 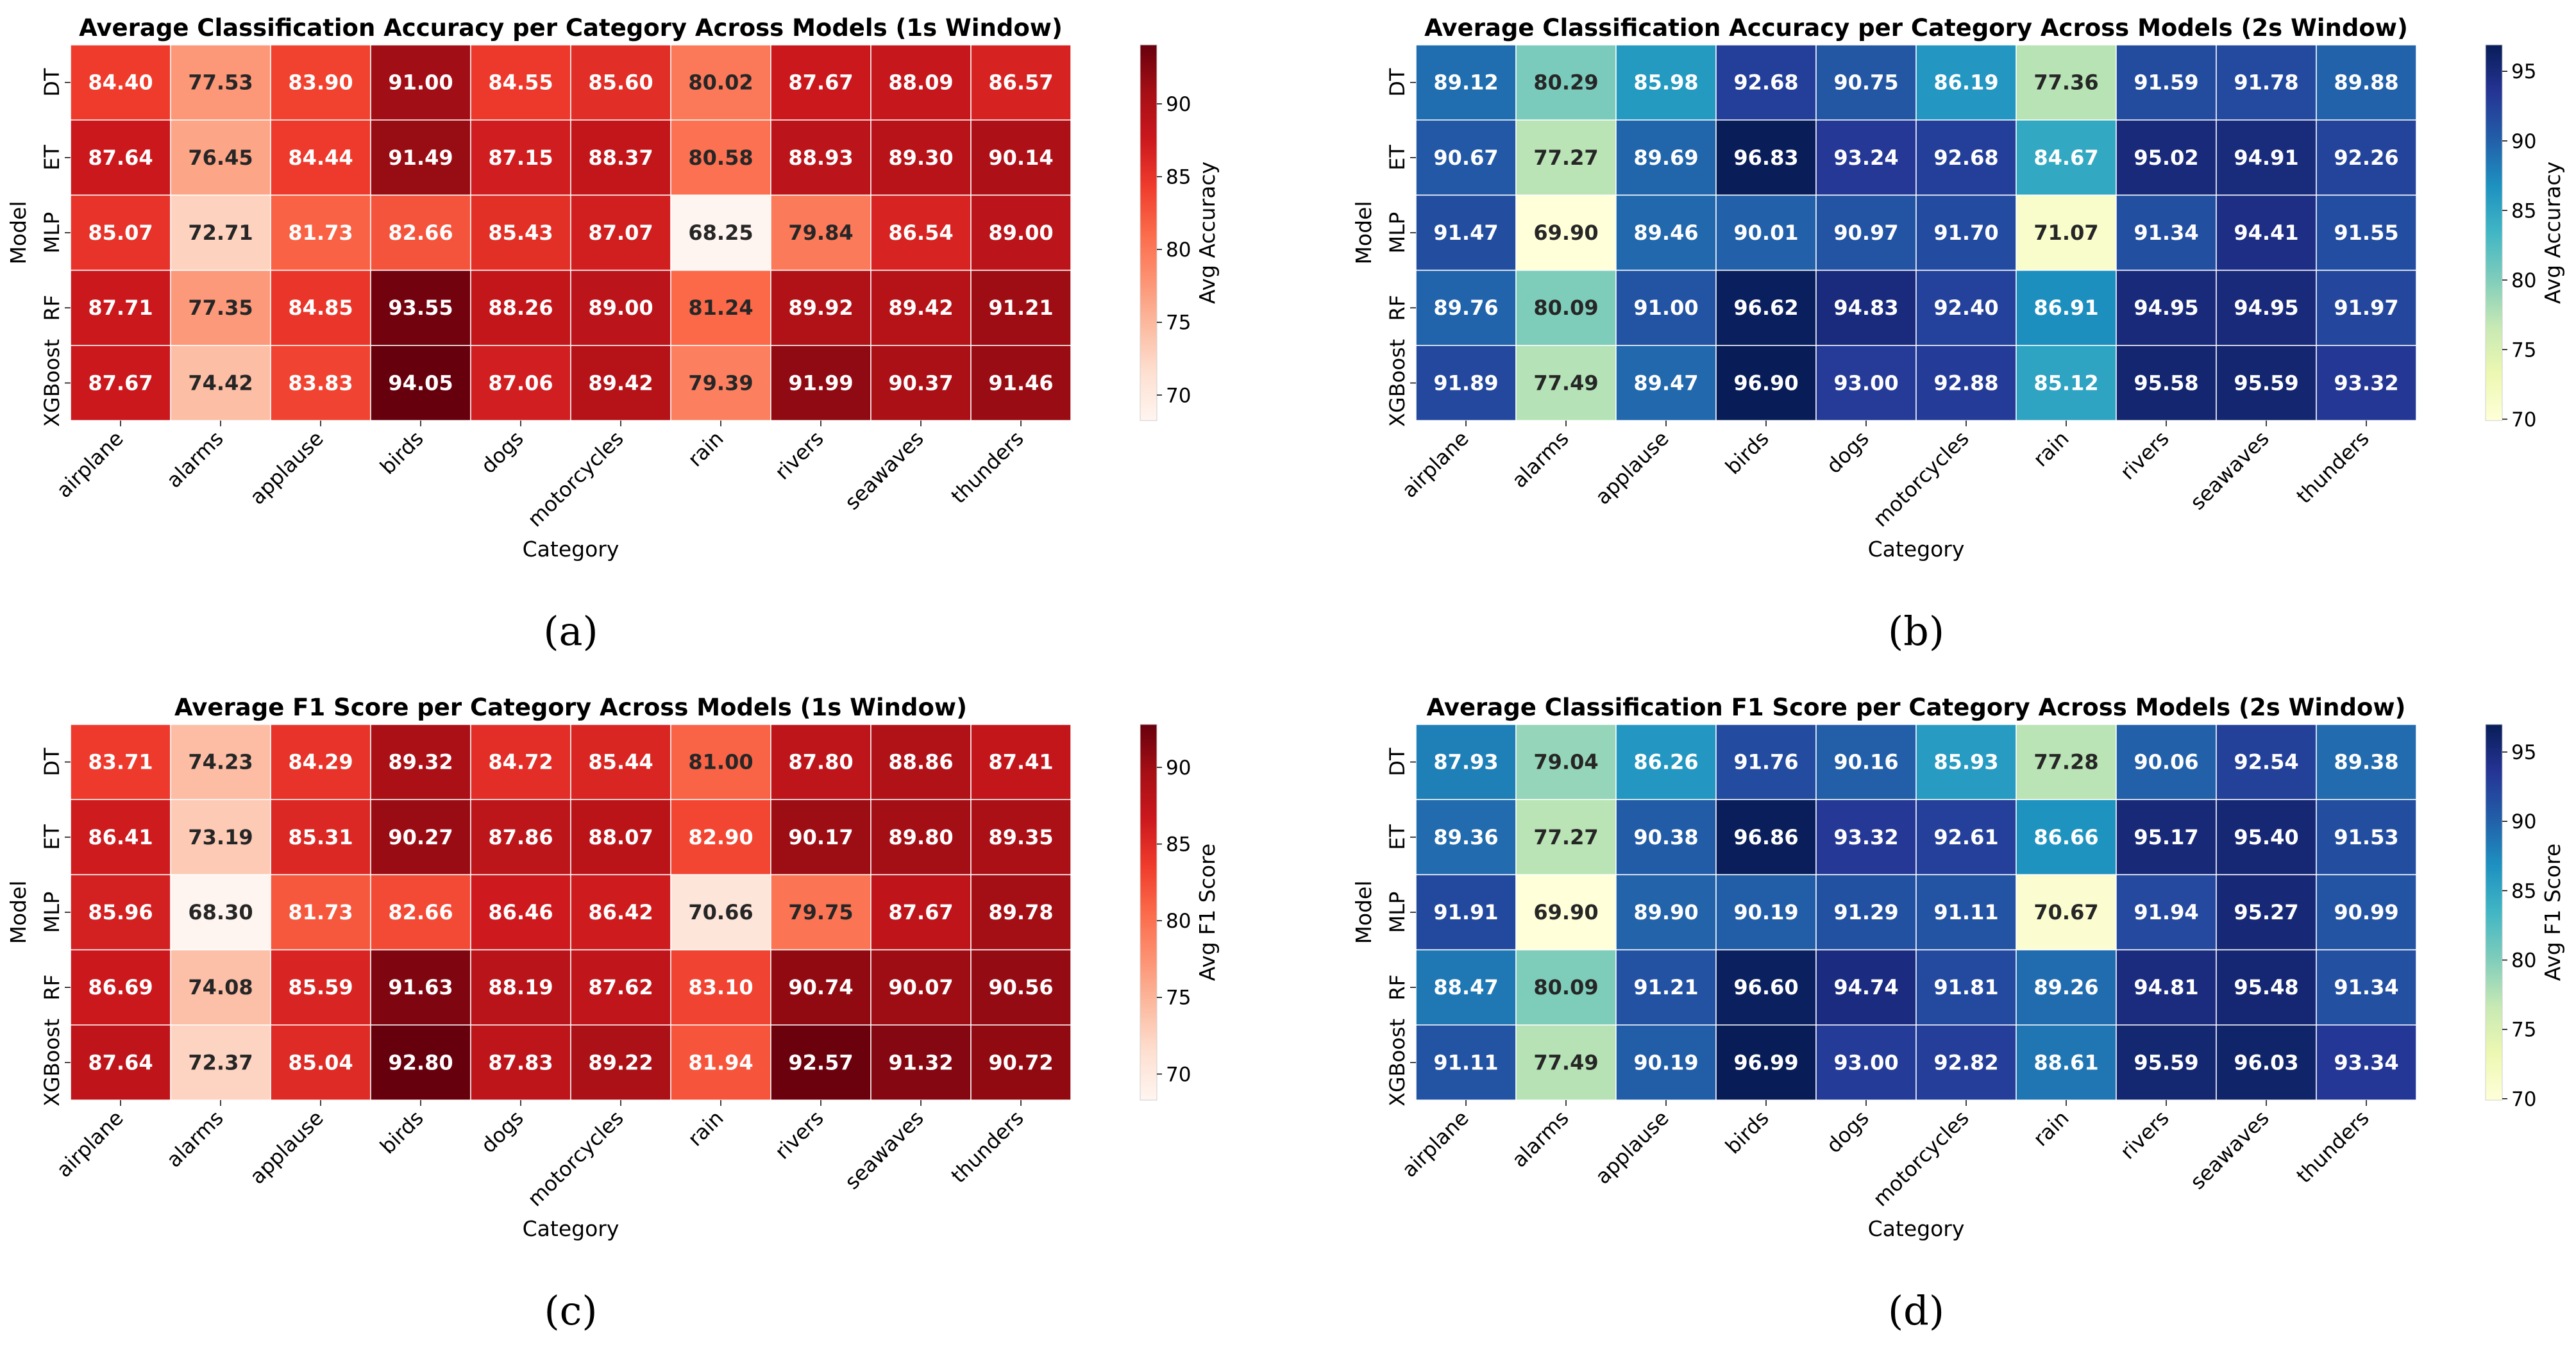 What do you see at coordinates (1965, 762) in the screenshot?
I see `cell-value-label: 85.93` at bounding box center [1965, 762].